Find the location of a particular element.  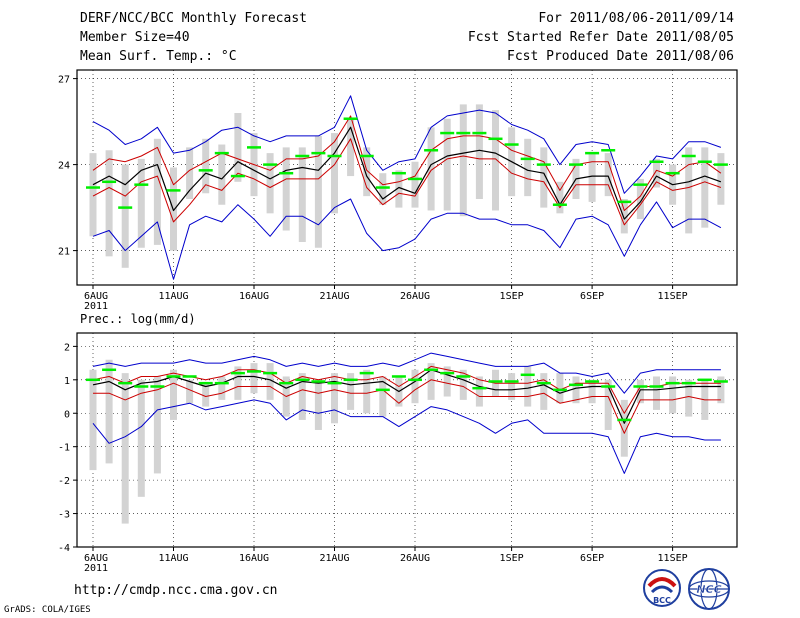

y-tick-label: 0 is located at coordinates (67, 414).